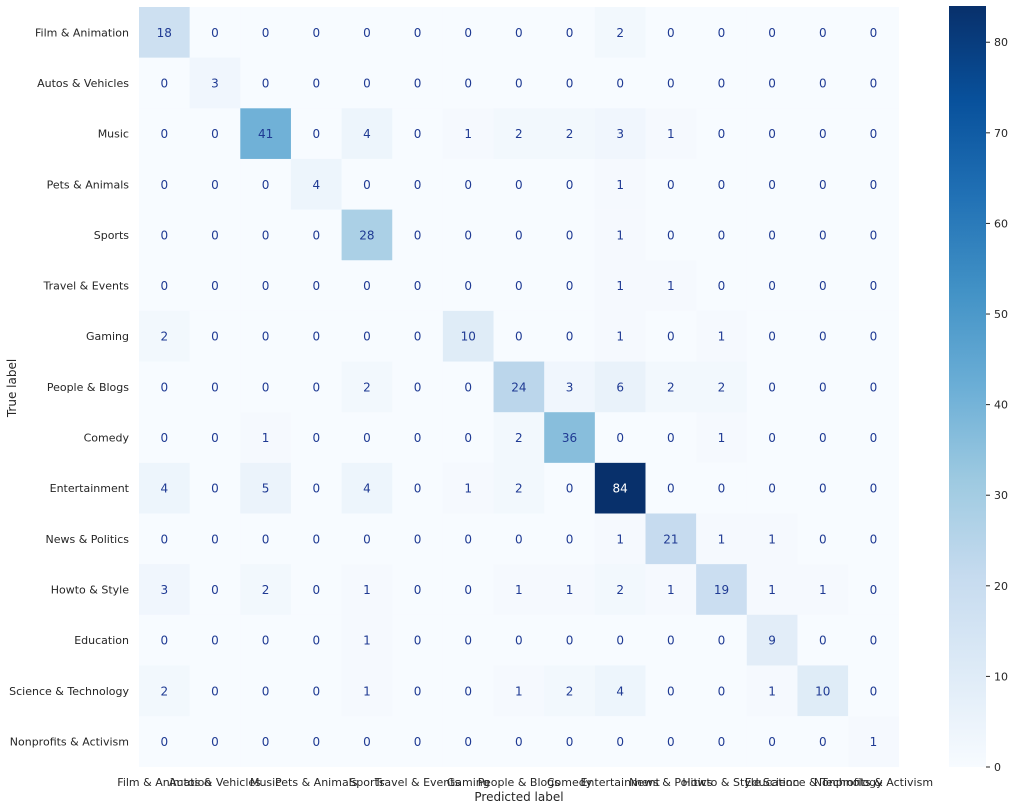 This screenshot has width=1017, height=808. I want to click on cell-value-label: 36, so click(569, 438).